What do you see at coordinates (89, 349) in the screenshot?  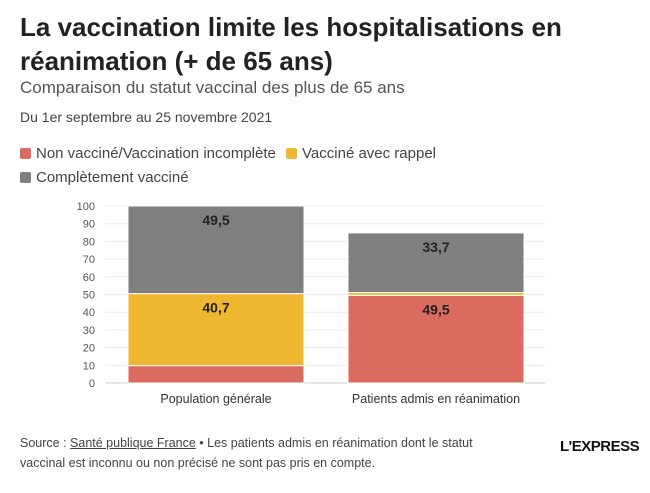 I see `y-tick-label: 20` at bounding box center [89, 349].